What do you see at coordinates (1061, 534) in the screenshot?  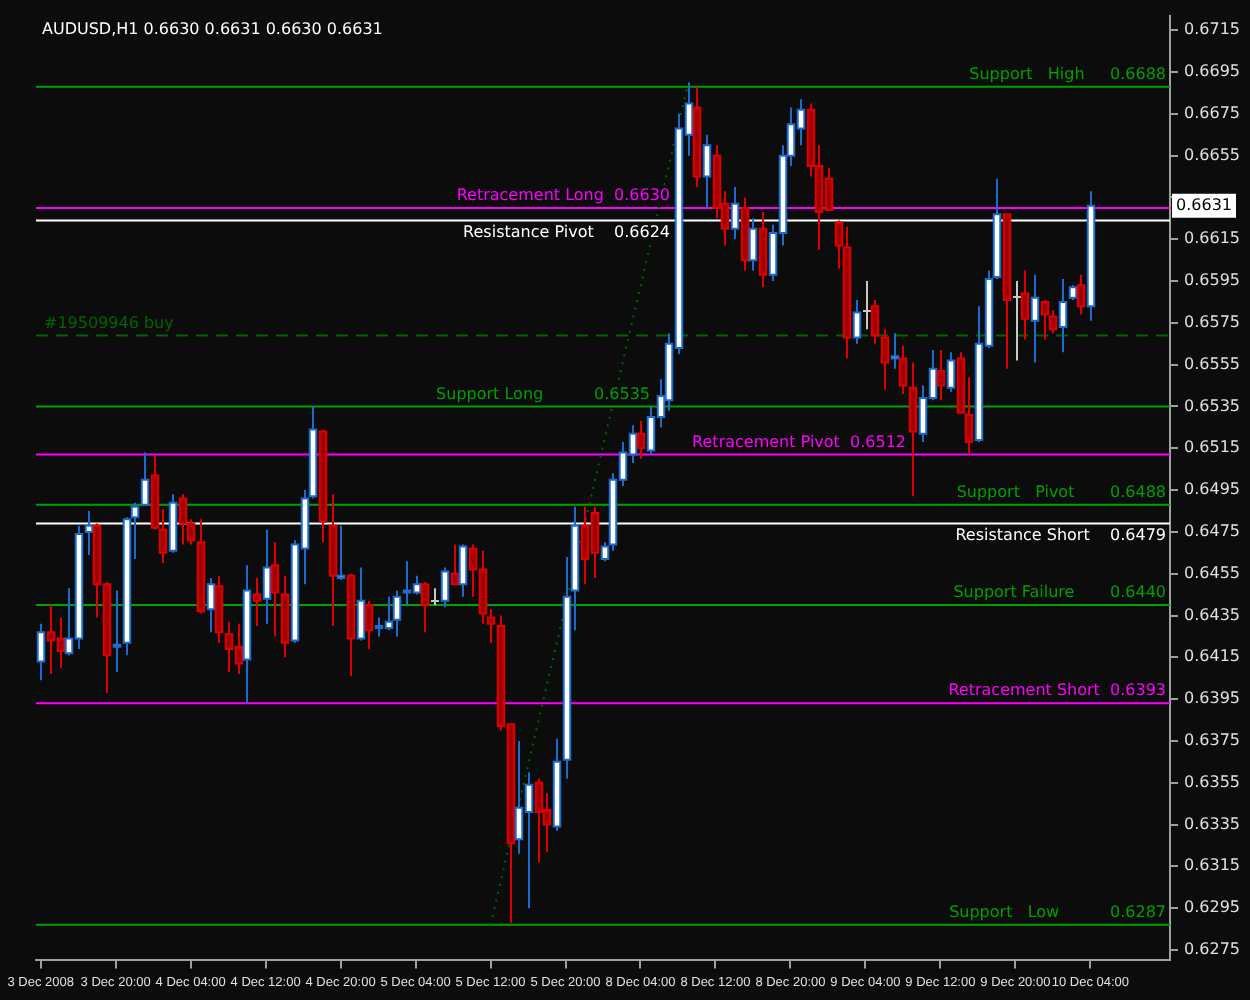 I see `ref-line-label: Resistance Short 0.6479` at bounding box center [1061, 534].